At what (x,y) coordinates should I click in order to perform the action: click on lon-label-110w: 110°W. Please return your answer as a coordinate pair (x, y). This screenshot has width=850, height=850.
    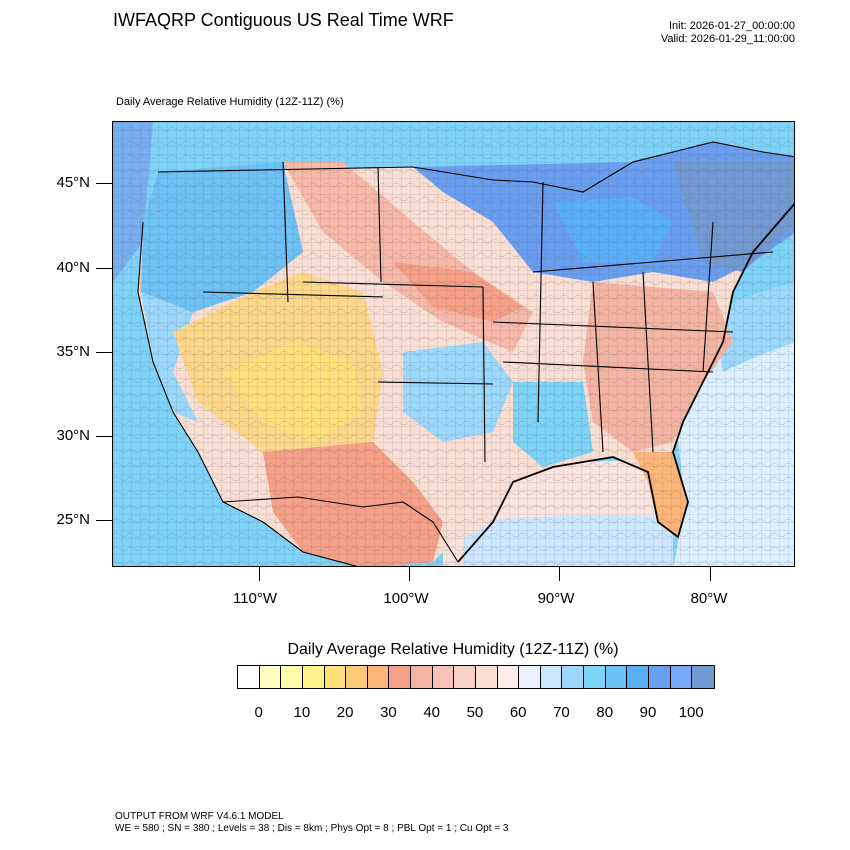
    Looking at the image, I should click on (255, 598).